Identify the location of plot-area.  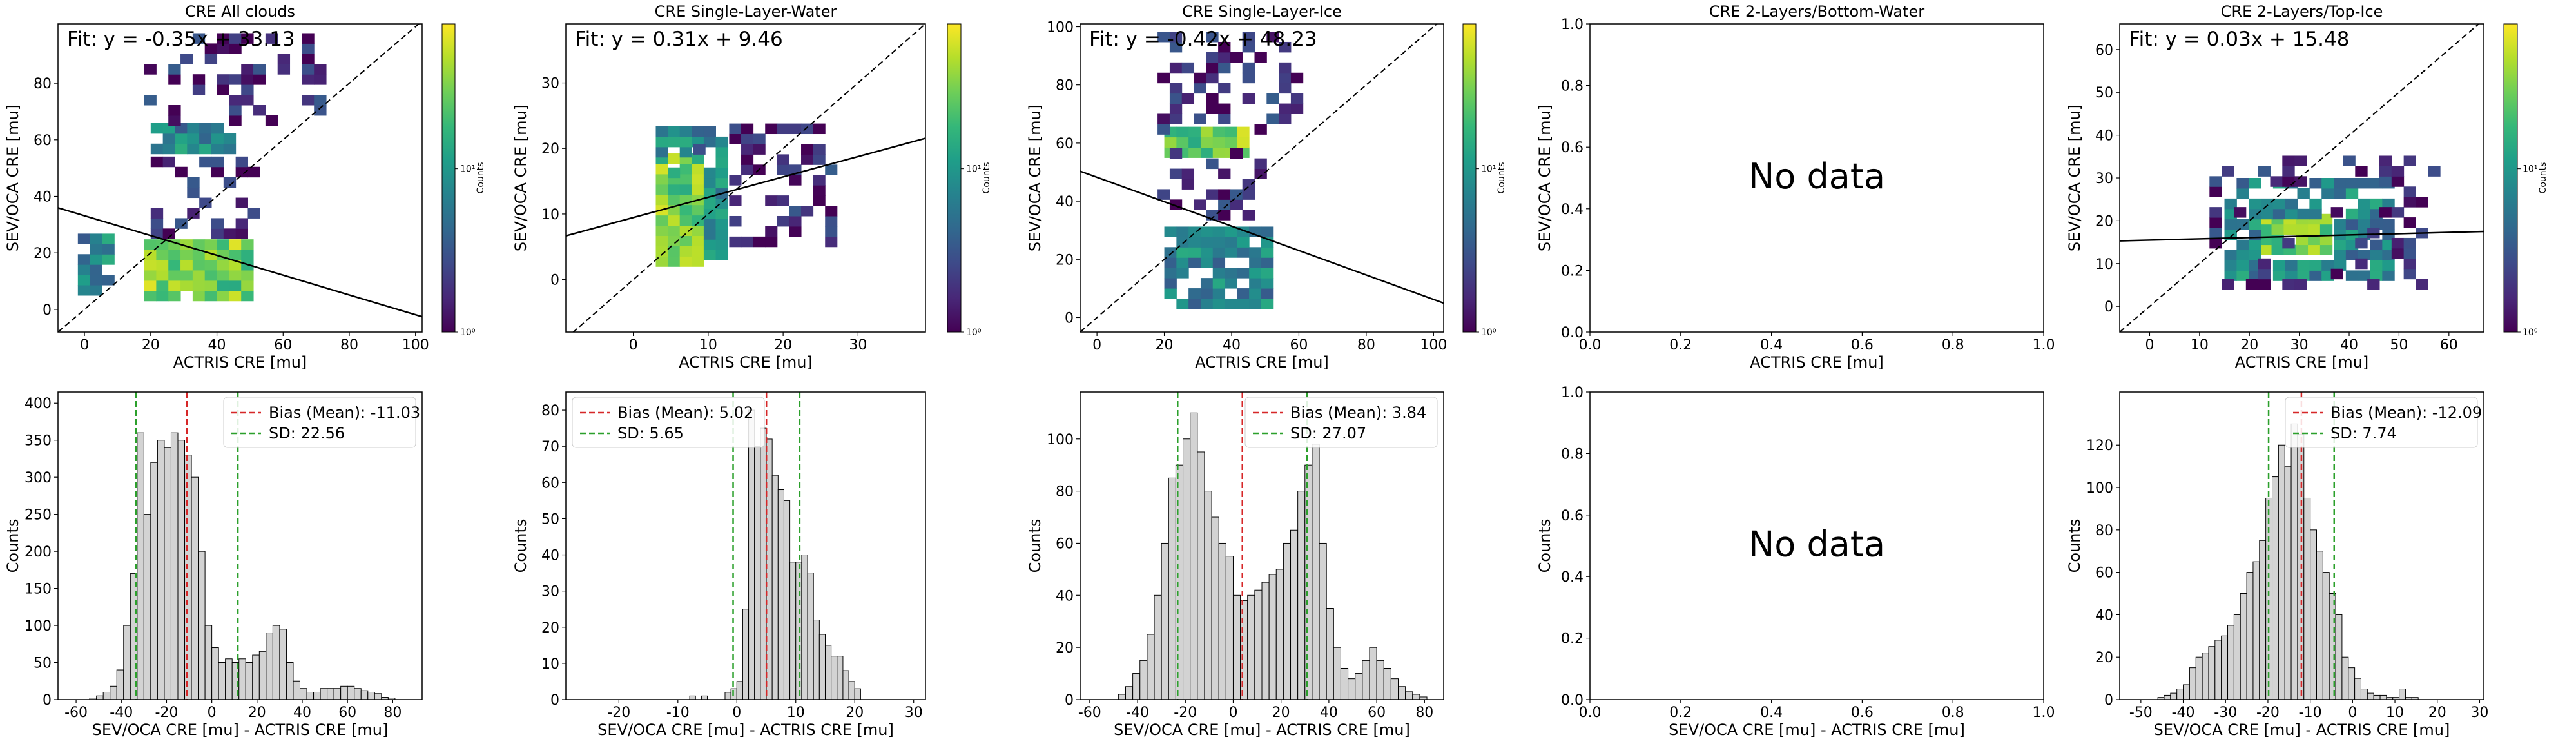
(240, 178).